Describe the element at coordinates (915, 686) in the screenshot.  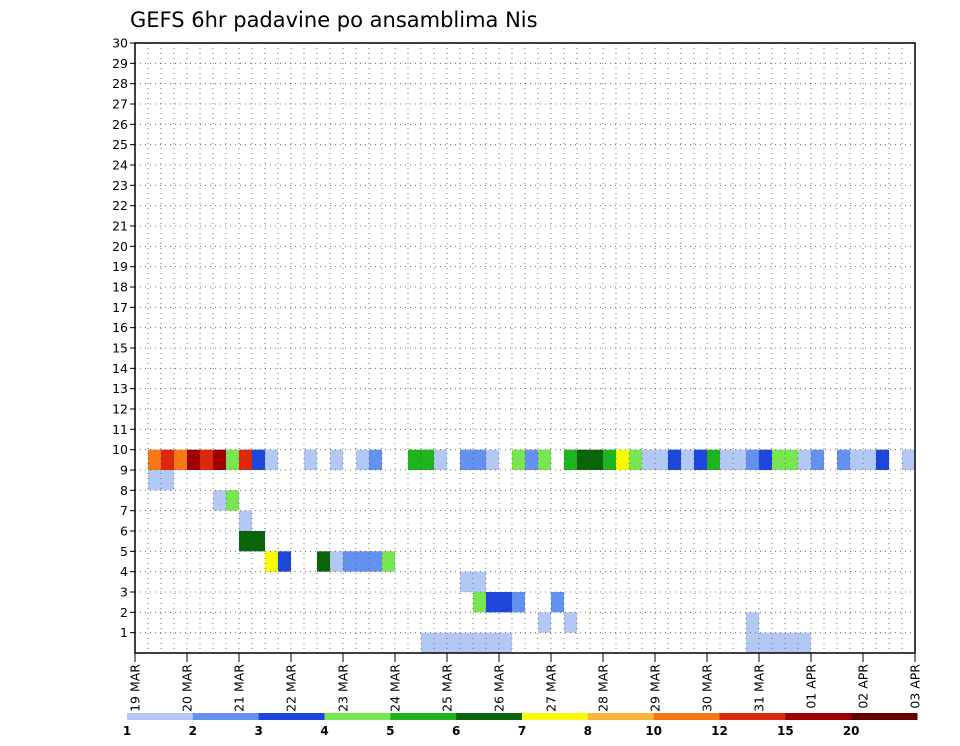
I see `x-tick-label: 03 APR` at that location.